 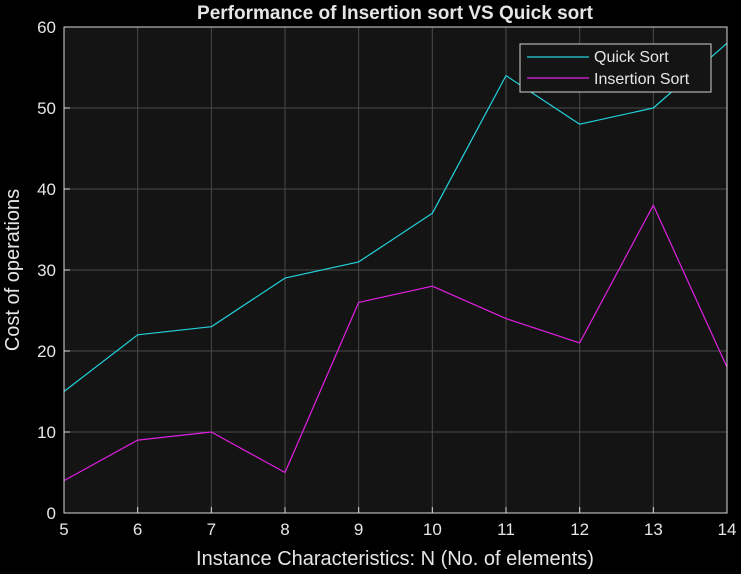 I want to click on x-tick-label: 9, so click(x=358, y=529).